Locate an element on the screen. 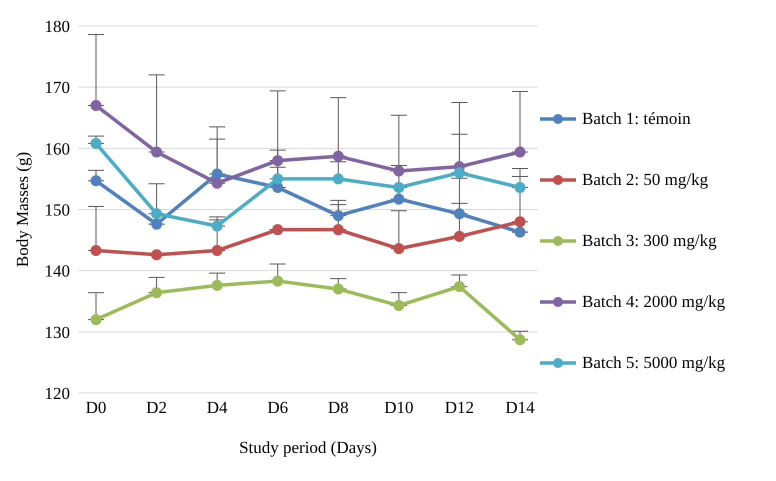 This screenshot has height=481, width=776. x-tick-label: D8 is located at coordinates (338, 408).